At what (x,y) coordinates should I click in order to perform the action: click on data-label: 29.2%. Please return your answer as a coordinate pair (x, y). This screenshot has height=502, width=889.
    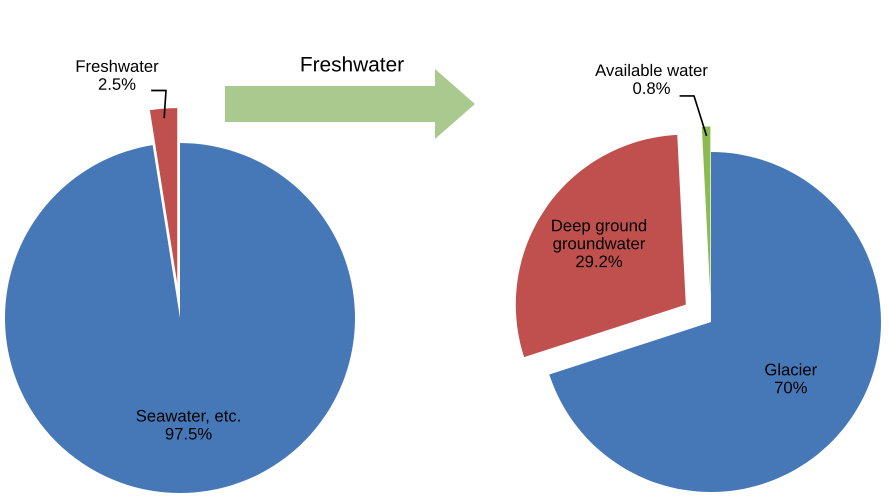
    Looking at the image, I should click on (599, 261).